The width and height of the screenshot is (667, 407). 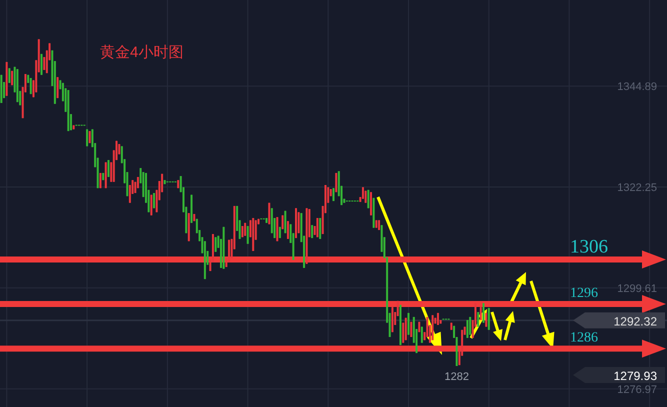 What do you see at coordinates (456, 376) in the screenshot?
I see `annotation: 1282` at bounding box center [456, 376].